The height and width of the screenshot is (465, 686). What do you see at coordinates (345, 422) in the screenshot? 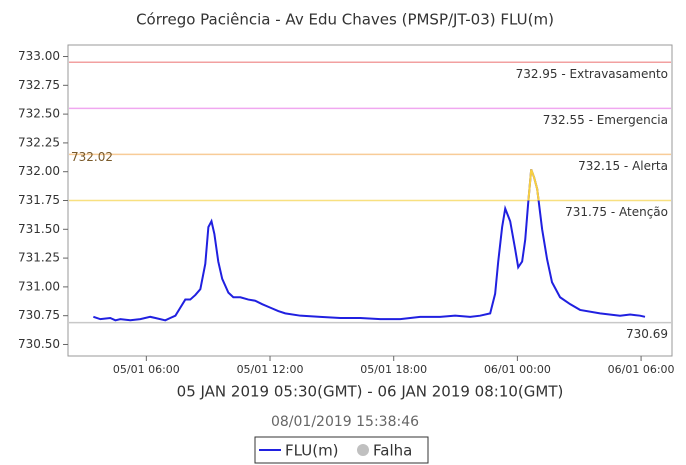
I see `subtitle: 08/01/2019 15:38:46` at bounding box center [345, 422].